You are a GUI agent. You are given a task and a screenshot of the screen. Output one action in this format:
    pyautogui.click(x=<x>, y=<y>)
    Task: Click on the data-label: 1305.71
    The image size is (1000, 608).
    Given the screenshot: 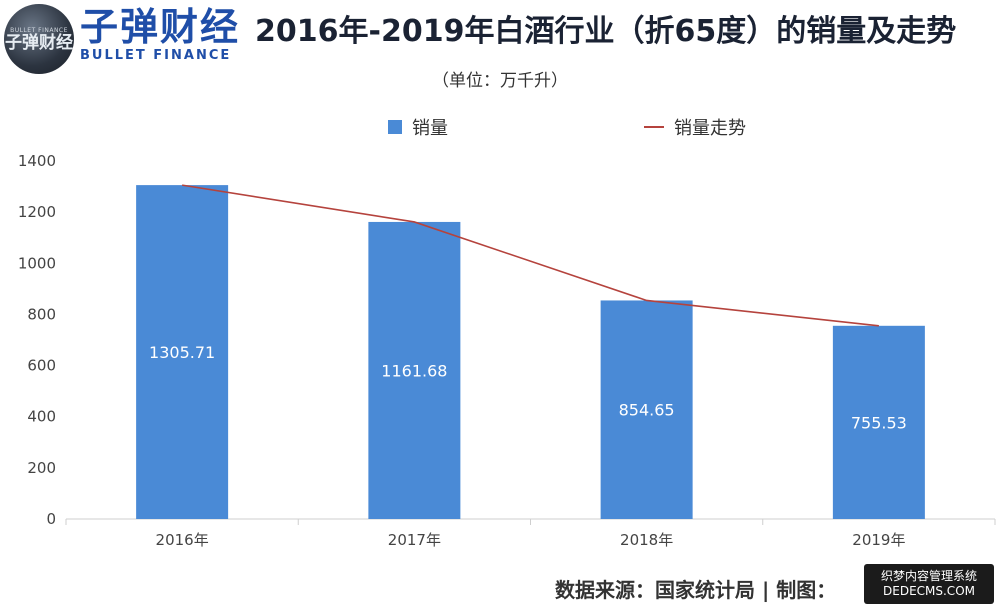 What is the action you would take?
    pyautogui.click(x=182, y=352)
    